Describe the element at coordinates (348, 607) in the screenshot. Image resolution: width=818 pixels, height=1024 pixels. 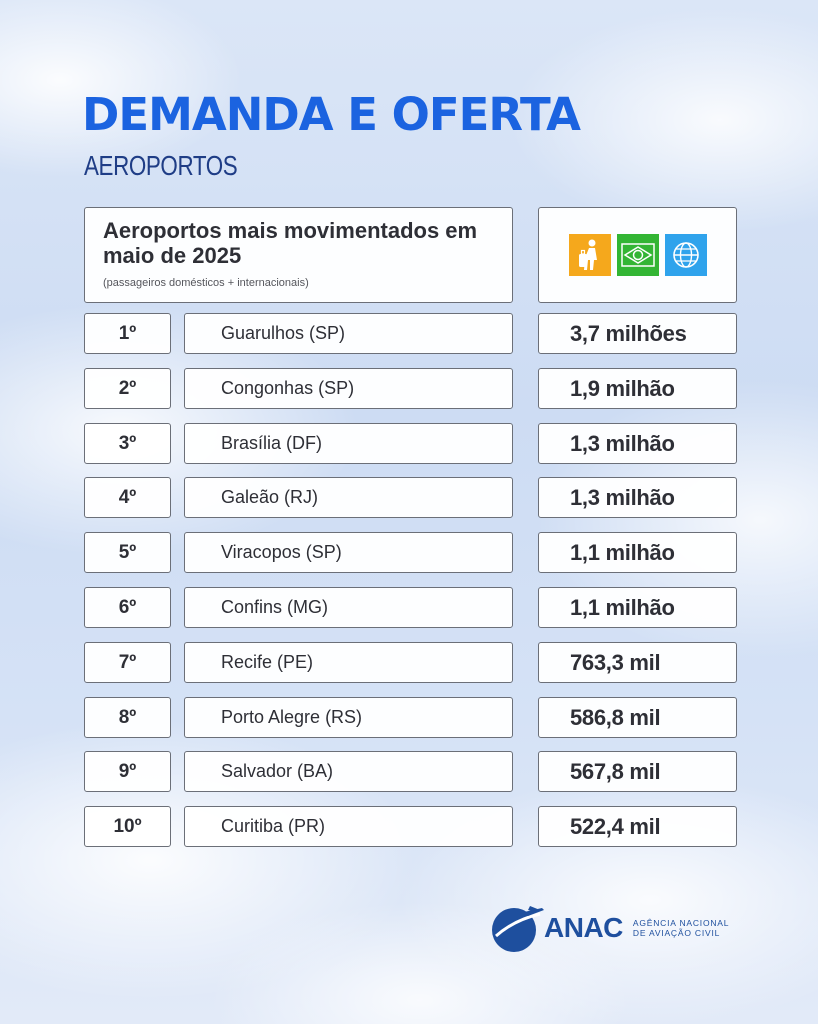
I see `airport-cell: Confins (MG)` at that location.